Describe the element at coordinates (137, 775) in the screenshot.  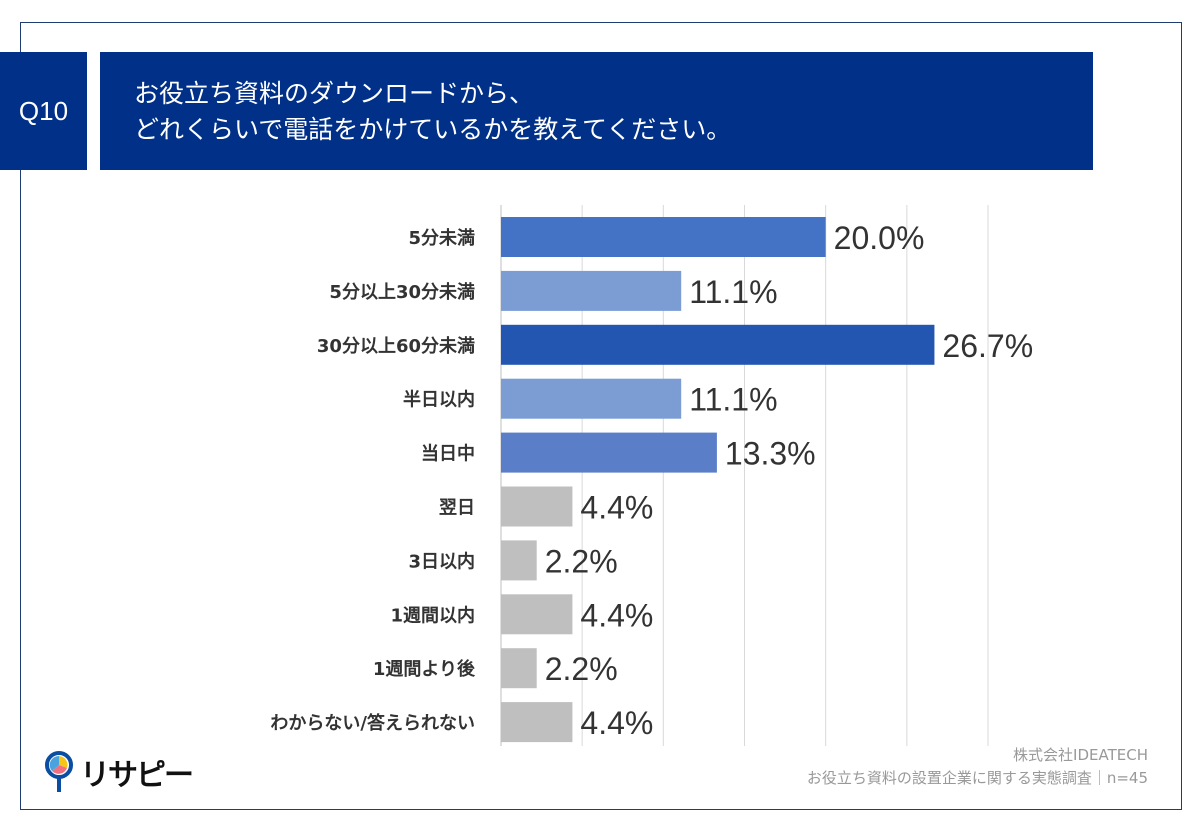
I see `logo-text: リサピー` at that location.